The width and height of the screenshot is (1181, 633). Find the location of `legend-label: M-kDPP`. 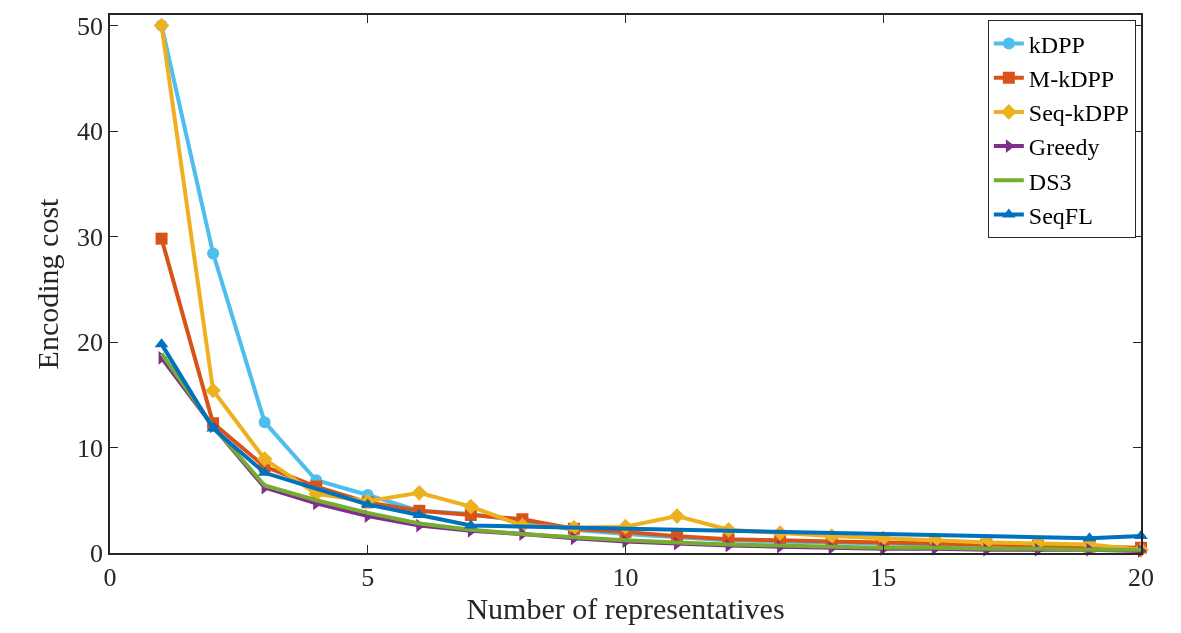

legend-label: M-kDPP is located at coordinates (1071, 79).